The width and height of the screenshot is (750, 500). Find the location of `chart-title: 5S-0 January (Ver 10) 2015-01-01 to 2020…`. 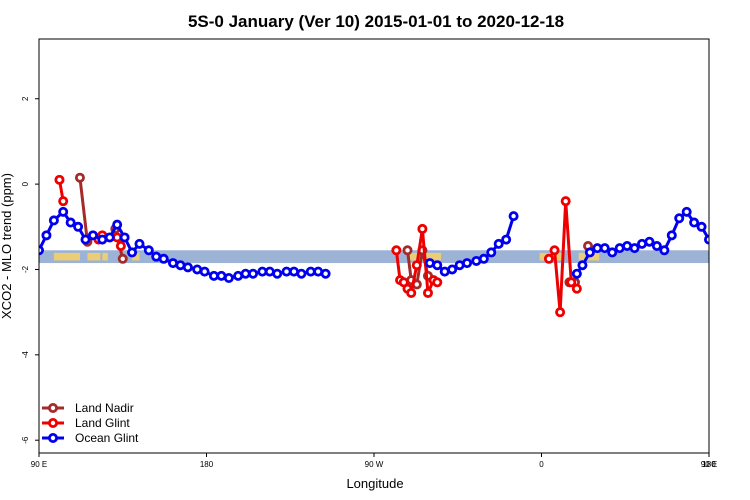

chart-title: 5S-0 January (Ver 10) 2015-01-01 to 2020… is located at coordinates (376, 21).